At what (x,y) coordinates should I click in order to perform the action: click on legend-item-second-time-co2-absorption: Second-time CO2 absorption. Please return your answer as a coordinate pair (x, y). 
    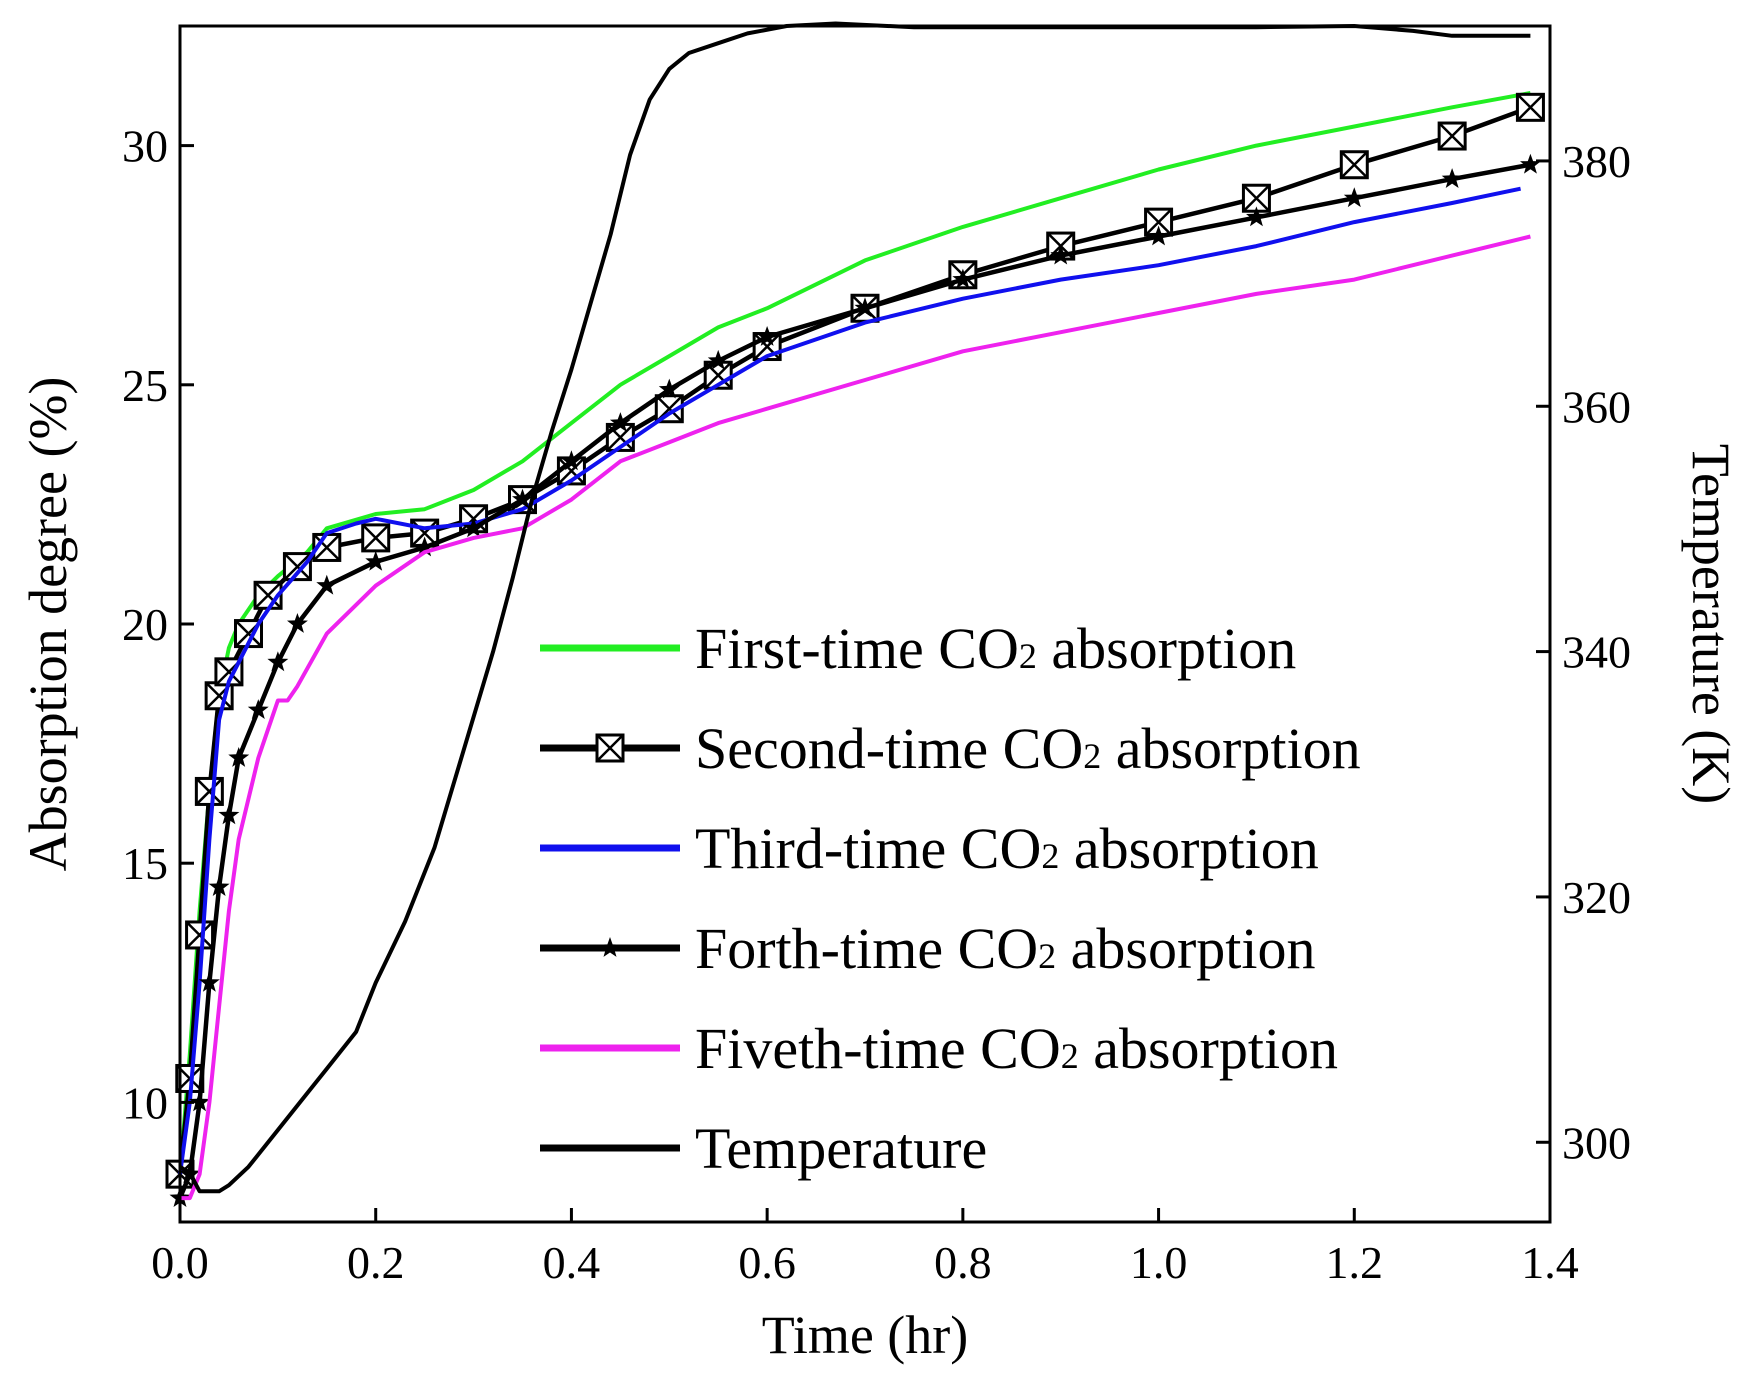
    Looking at the image, I should click on (950, 748).